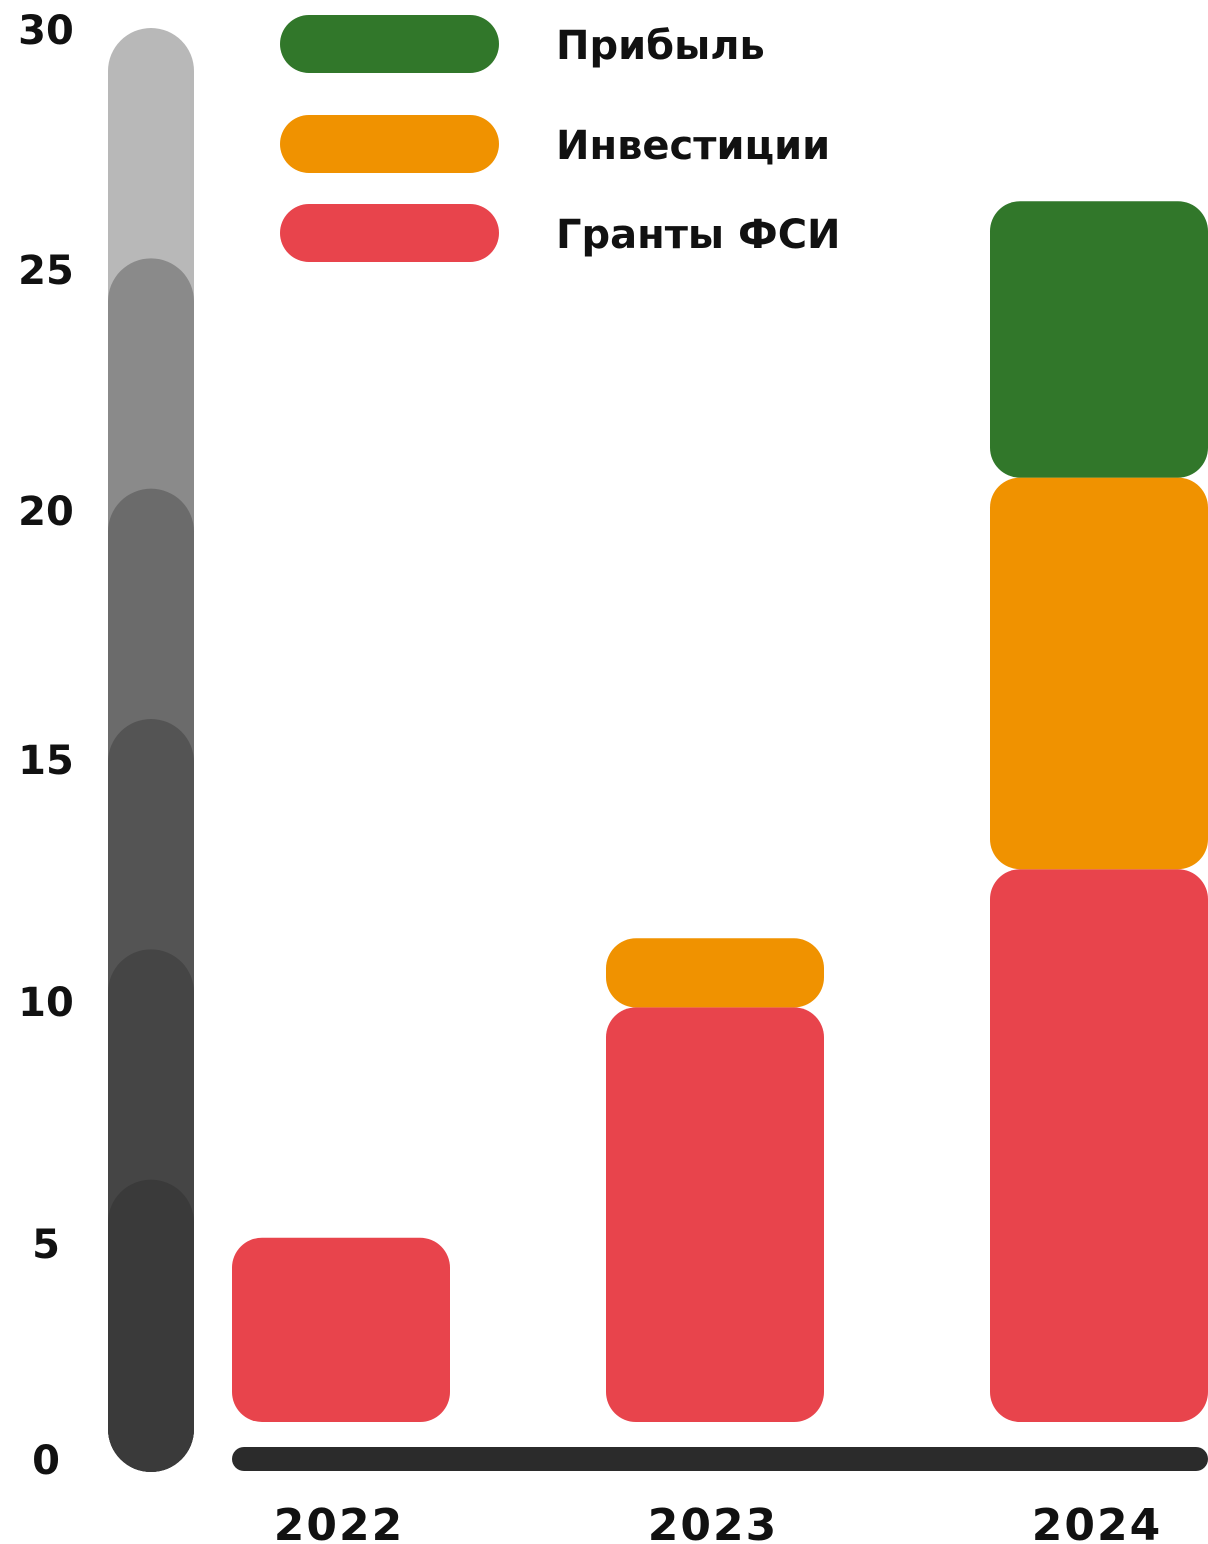 The height and width of the screenshot is (1544, 1208). Describe the element at coordinates (698, 235) in the screenshot. I see `legend-label: Гранты ФСИ` at that location.